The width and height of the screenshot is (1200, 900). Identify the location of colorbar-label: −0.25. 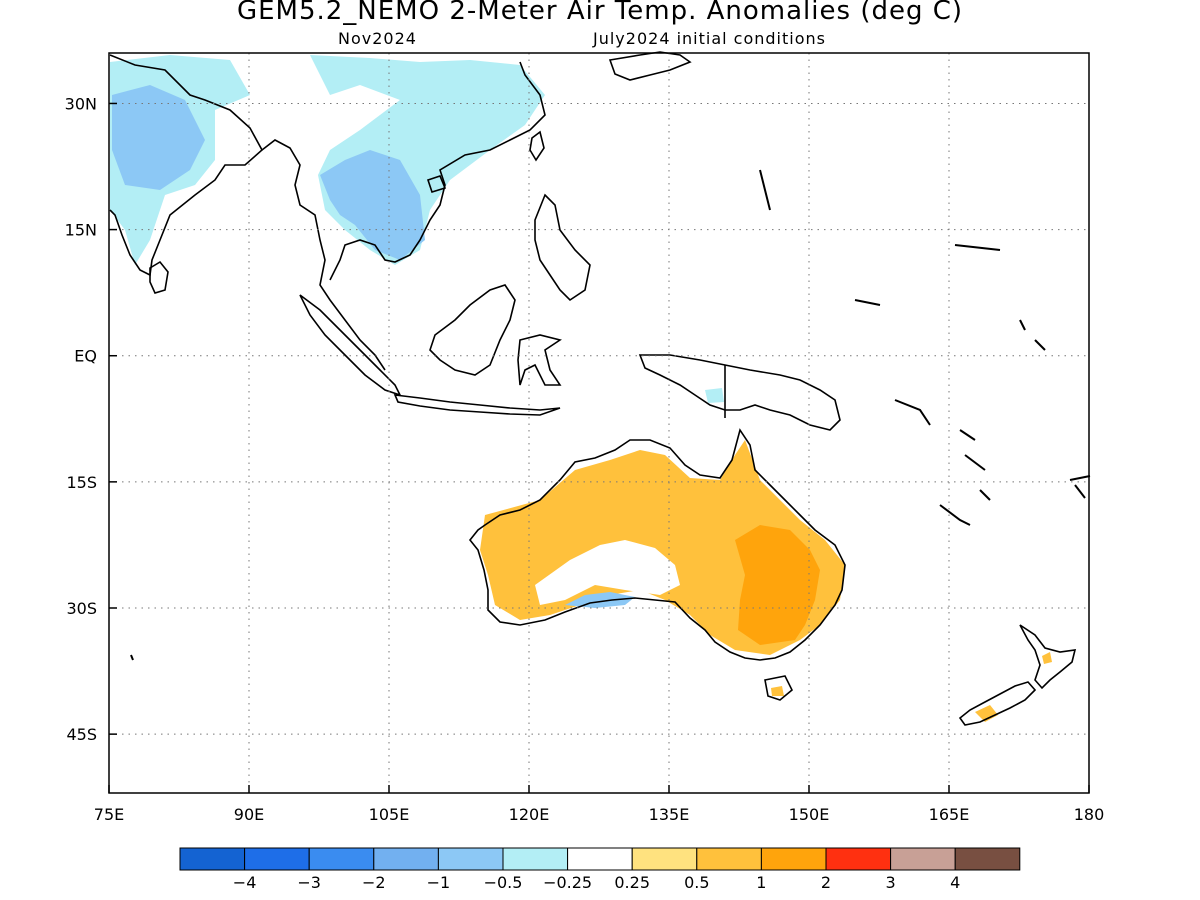
(567, 882).